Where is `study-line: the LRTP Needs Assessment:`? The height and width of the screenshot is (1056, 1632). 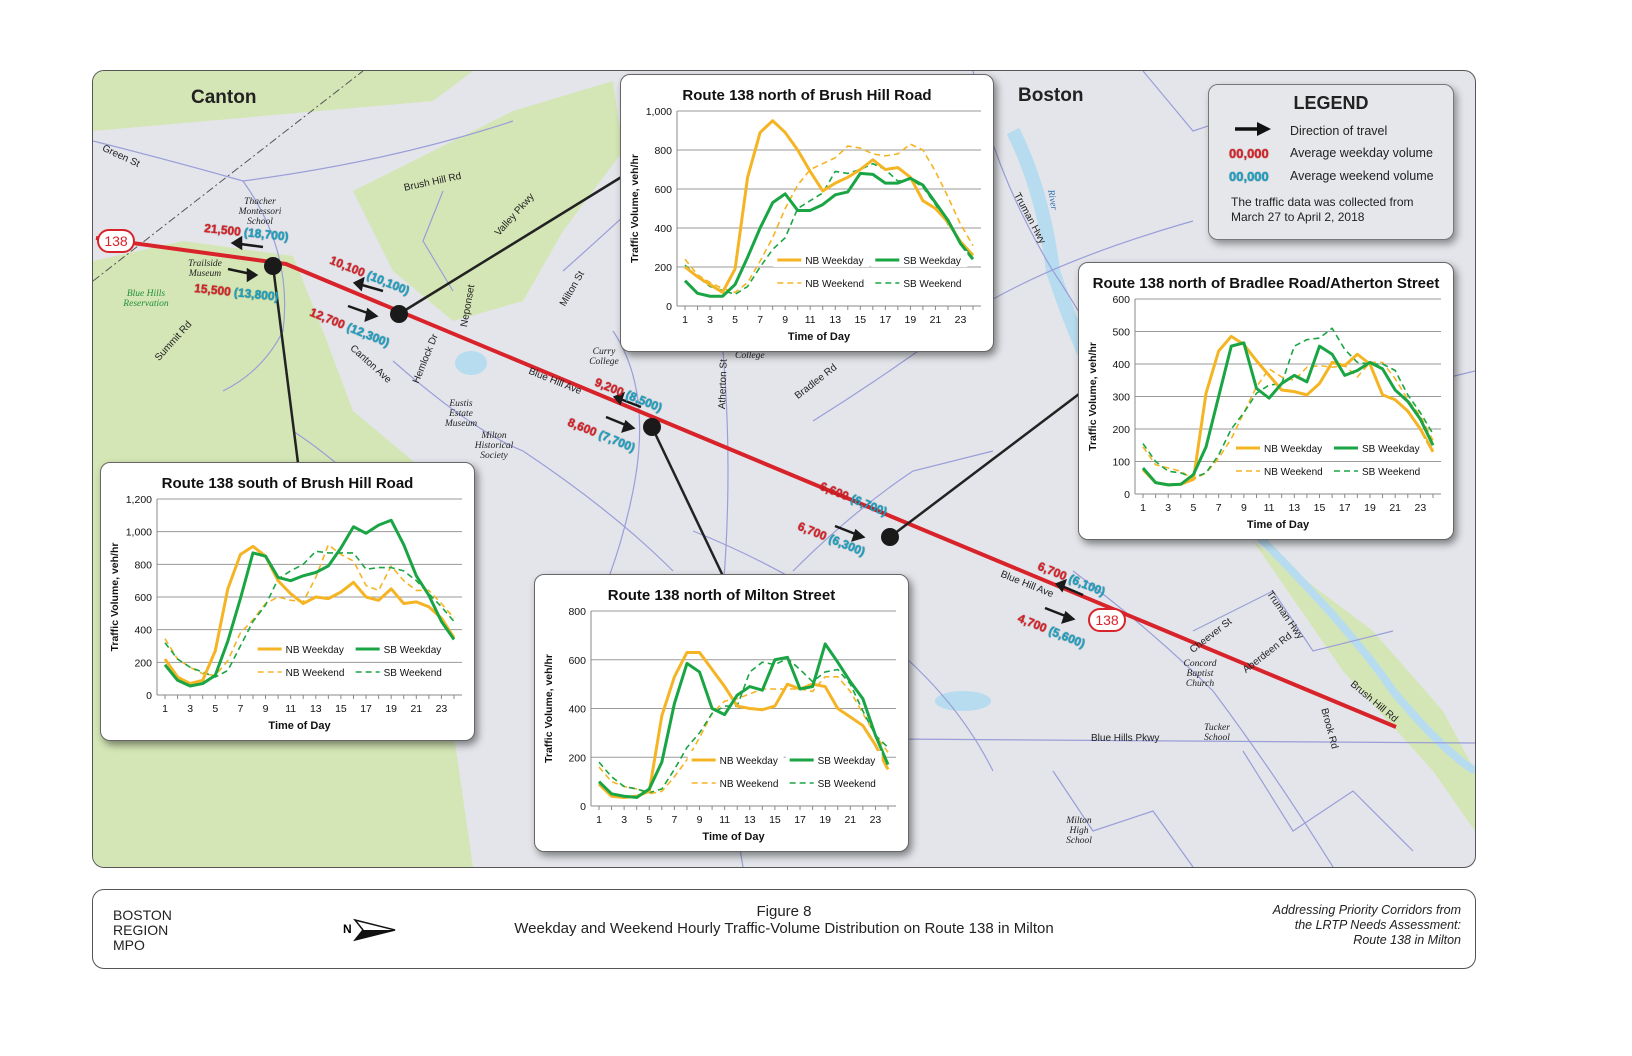
study-line: the LRTP Needs Assessment: is located at coordinates (1377, 925).